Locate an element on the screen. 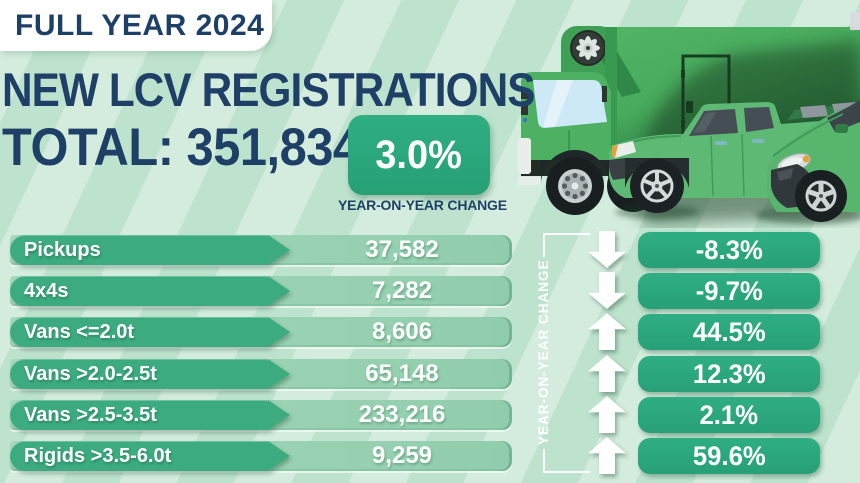 The height and width of the screenshot is (483, 860). table-row: 8,606 Vans <=2.0t 44.5% is located at coordinates (430, 331).